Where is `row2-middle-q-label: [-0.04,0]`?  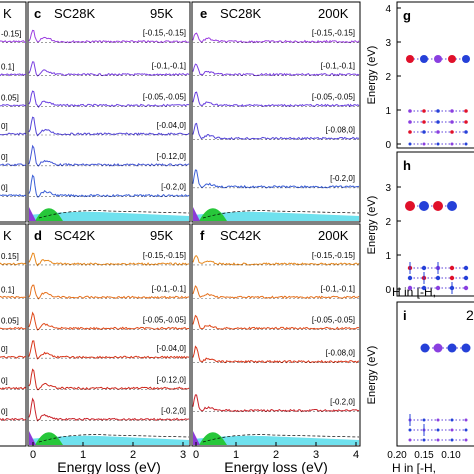
row2-middle-q-label: [-0.04,0] is located at coordinates (171, 348).